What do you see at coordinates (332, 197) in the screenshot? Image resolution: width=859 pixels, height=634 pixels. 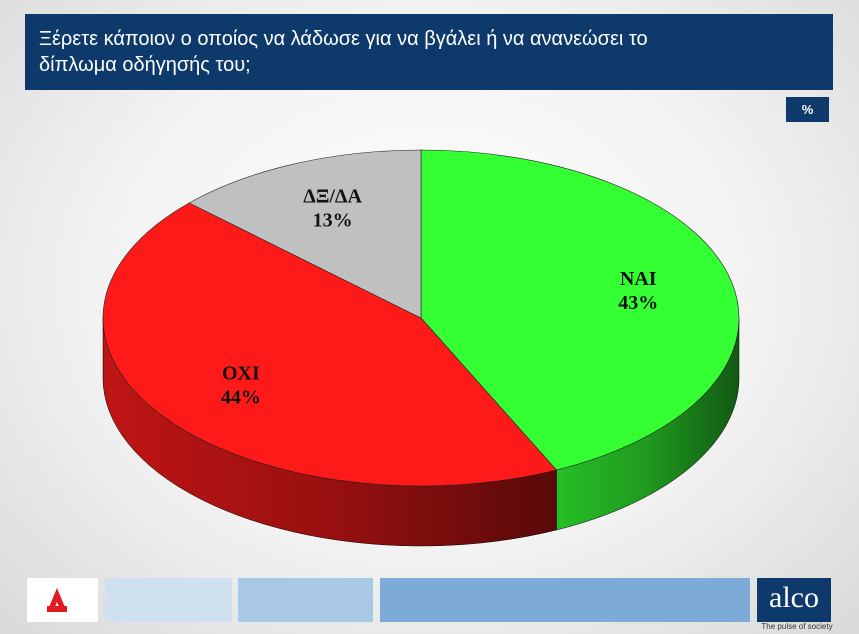 I see `slice-category: ΔΞ/ΔΑ` at bounding box center [332, 197].